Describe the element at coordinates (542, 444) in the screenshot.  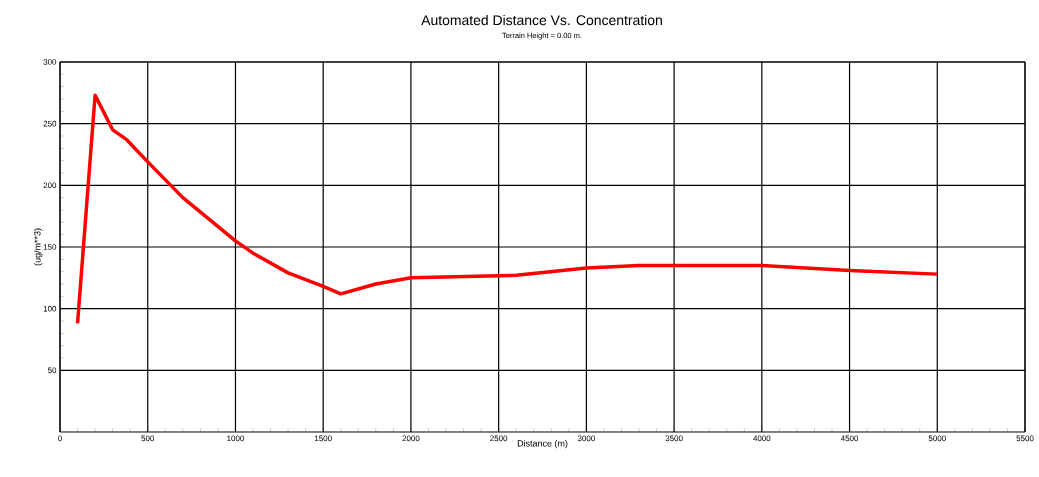
I see `x-axis-title: Distance (m)` at that location.